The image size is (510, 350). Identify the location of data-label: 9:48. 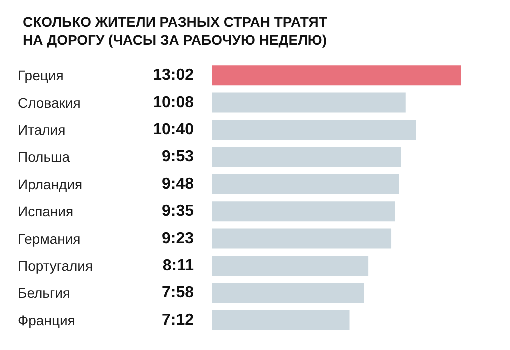
(178, 184).